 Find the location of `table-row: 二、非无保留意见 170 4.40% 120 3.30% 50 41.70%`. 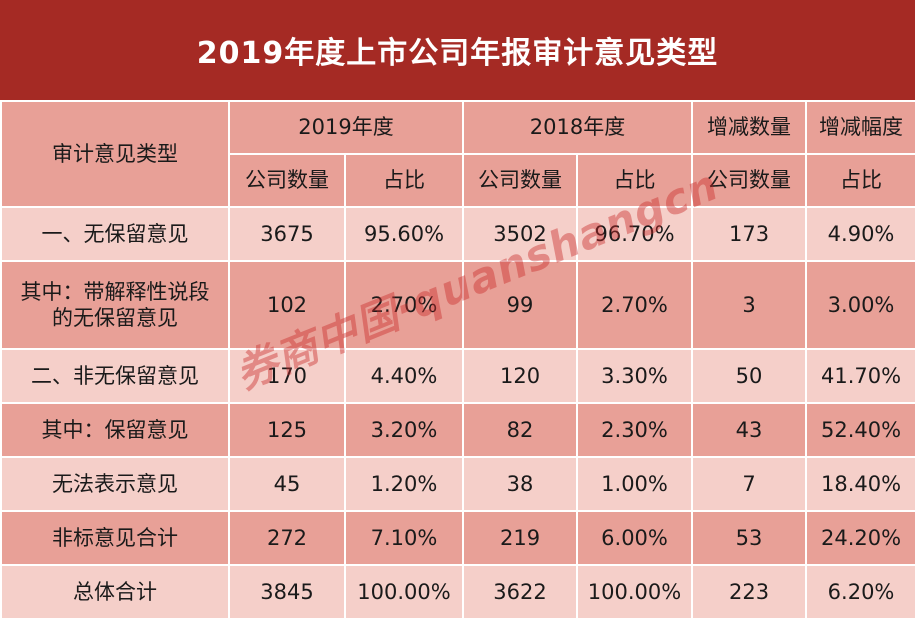

table-row: 二、非无保留意见 170 4.40% 120 3.30% 50 41.70% is located at coordinates (457, 376).